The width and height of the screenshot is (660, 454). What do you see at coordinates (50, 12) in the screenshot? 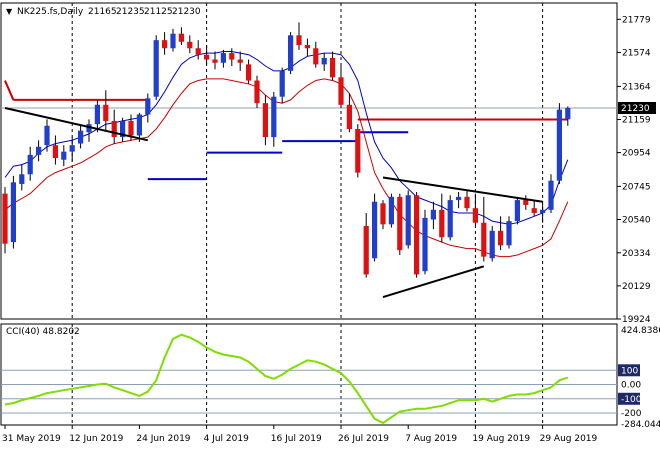
I see `price-chart-title: NK225.fs,Daily` at bounding box center [50, 12].